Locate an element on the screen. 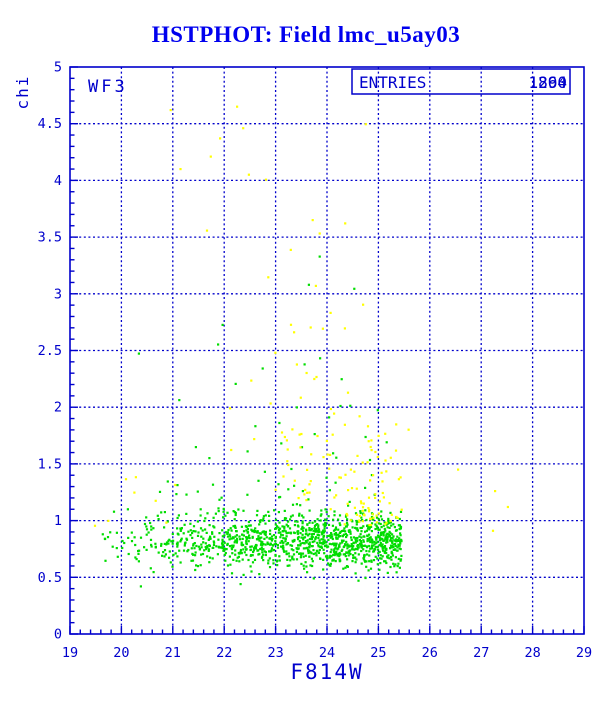  y-tick-label: 0 is located at coordinates (58, 635).